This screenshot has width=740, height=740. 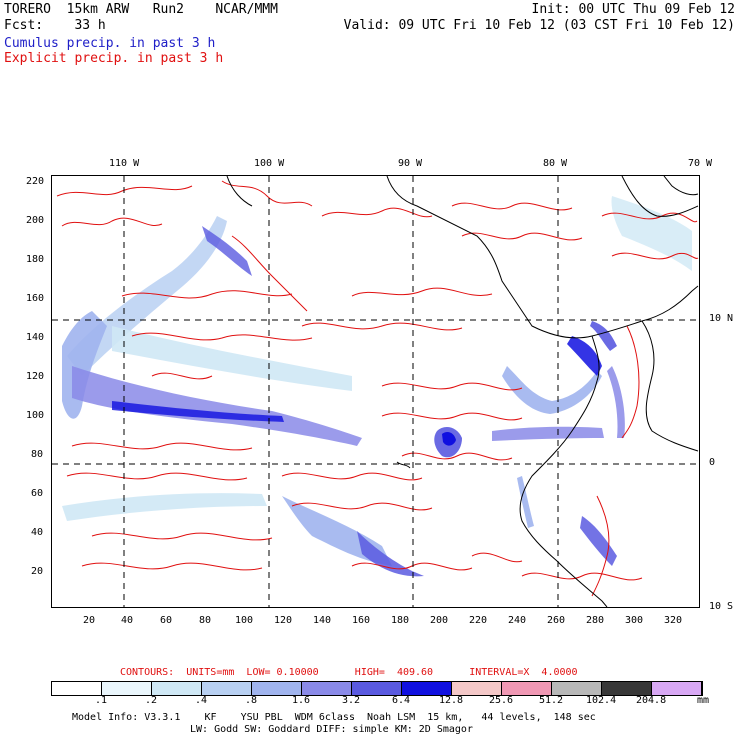 What do you see at coordinates (595, 620) in the screenshot?
I see `x-tick: 280` at bounding box center [595, 620].